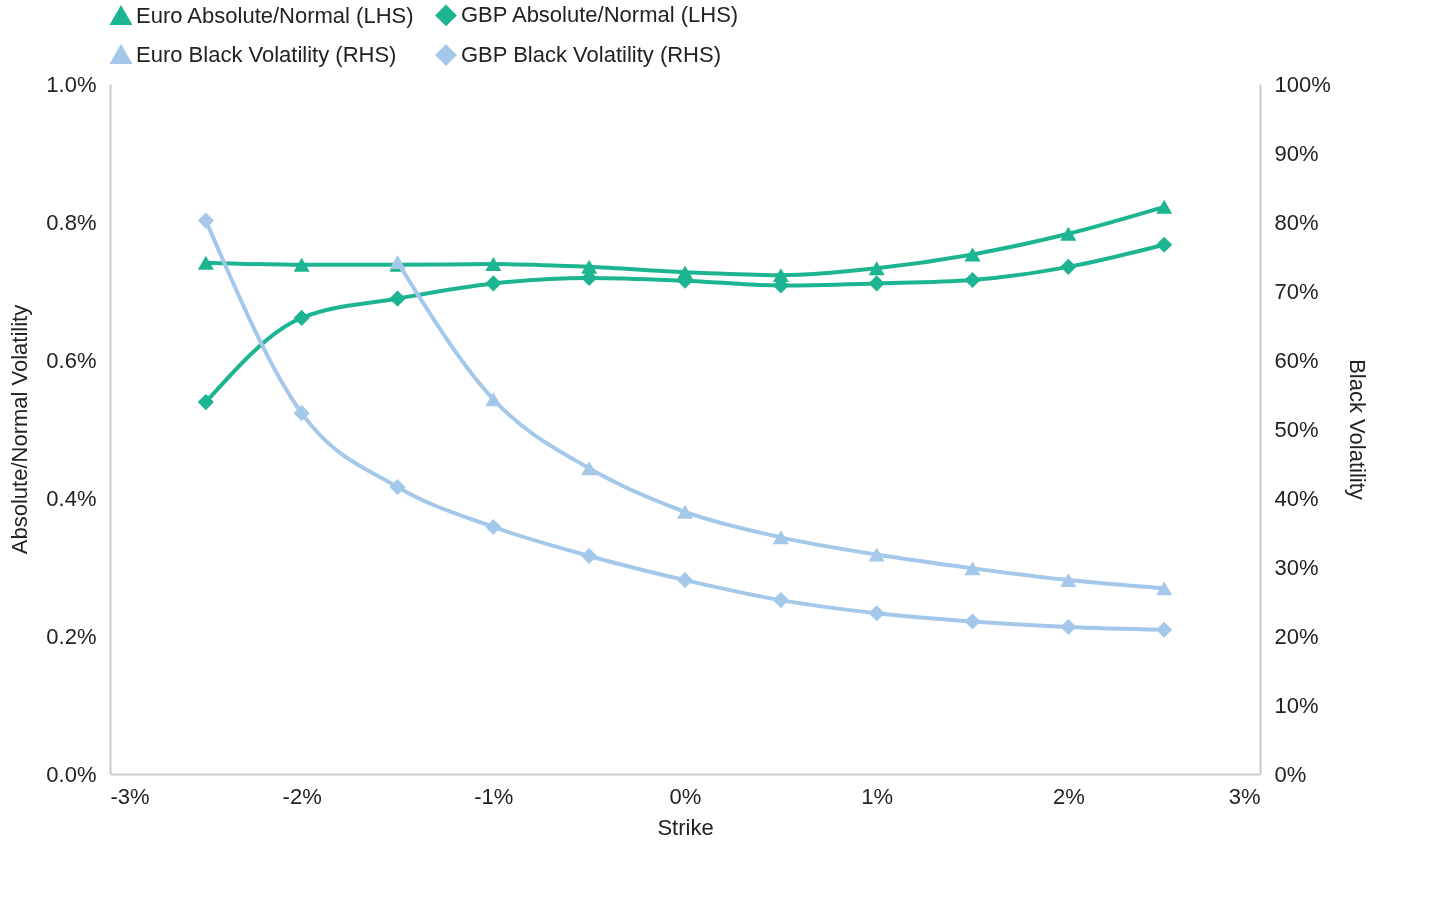 The width and height of the screenshot is (1451, 901). Describe the element at coordinates (685, 796) in the screenshot. I see `x-tick-label: 0%` at that location.